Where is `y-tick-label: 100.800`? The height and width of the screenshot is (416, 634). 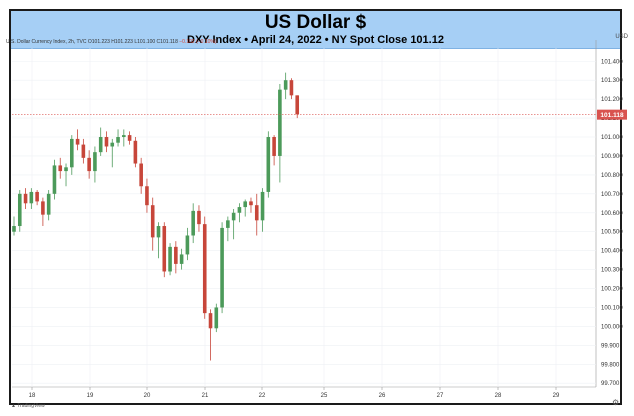
y-tick-label: 100.800 is located at coordinates (612, 176).